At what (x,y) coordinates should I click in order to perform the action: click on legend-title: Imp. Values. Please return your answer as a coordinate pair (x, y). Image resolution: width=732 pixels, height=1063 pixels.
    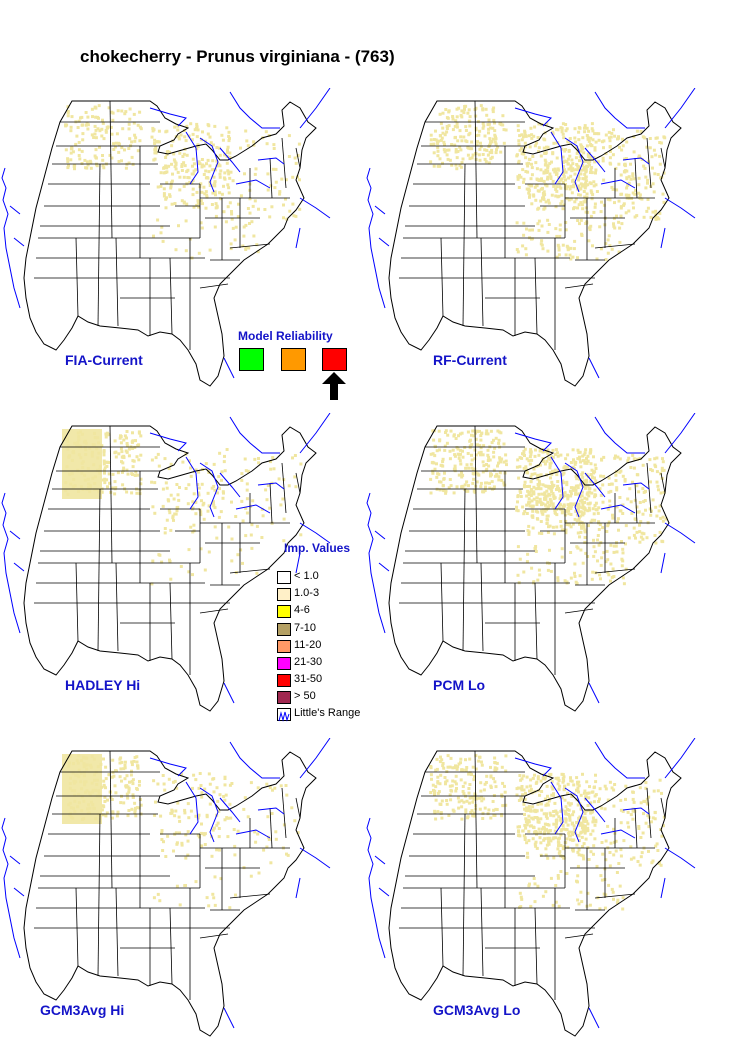
    Looking at the image, I should click on (317, 548).